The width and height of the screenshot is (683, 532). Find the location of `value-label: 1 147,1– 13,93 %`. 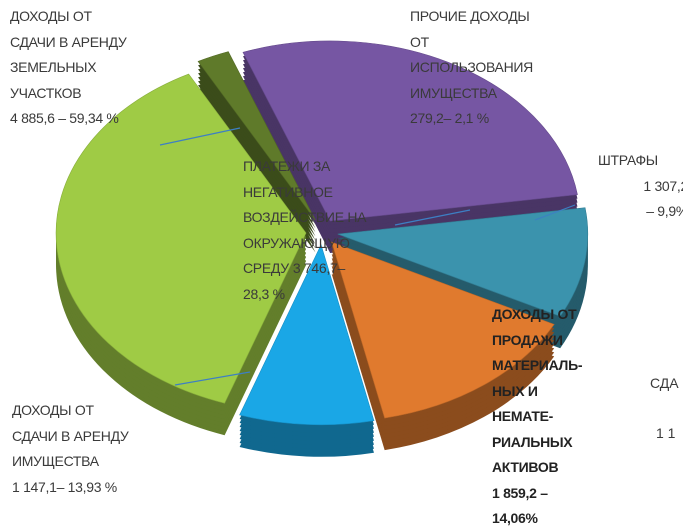

value-label: 1 147,1– 13,93 % is located at coordinates (64, 486).